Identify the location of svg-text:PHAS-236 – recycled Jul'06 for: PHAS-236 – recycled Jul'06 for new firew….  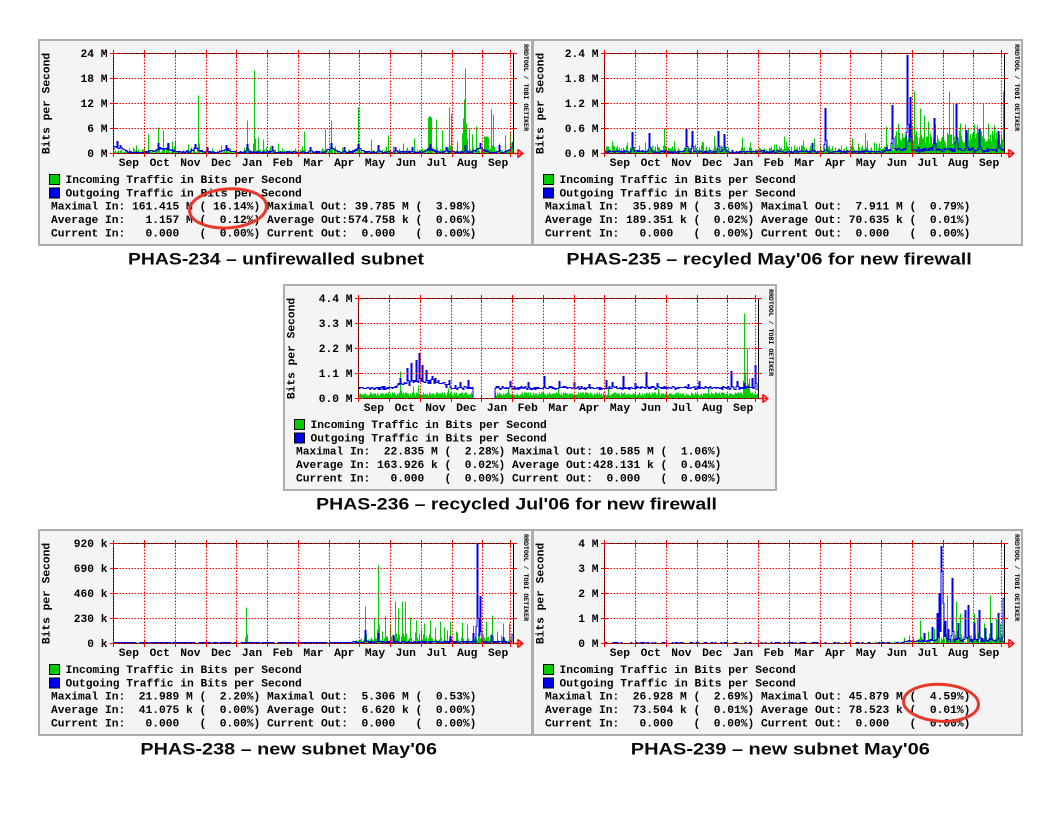
(516, 504).